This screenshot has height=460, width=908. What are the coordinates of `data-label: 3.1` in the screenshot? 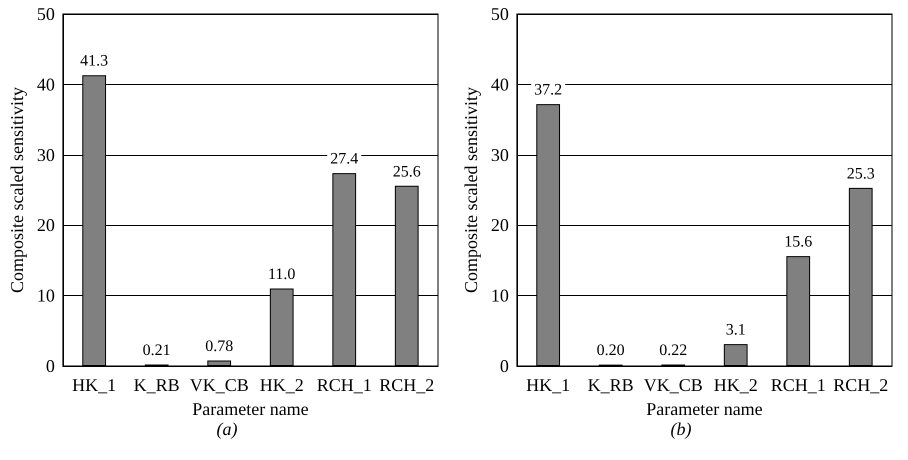 It's located at (736, 330).